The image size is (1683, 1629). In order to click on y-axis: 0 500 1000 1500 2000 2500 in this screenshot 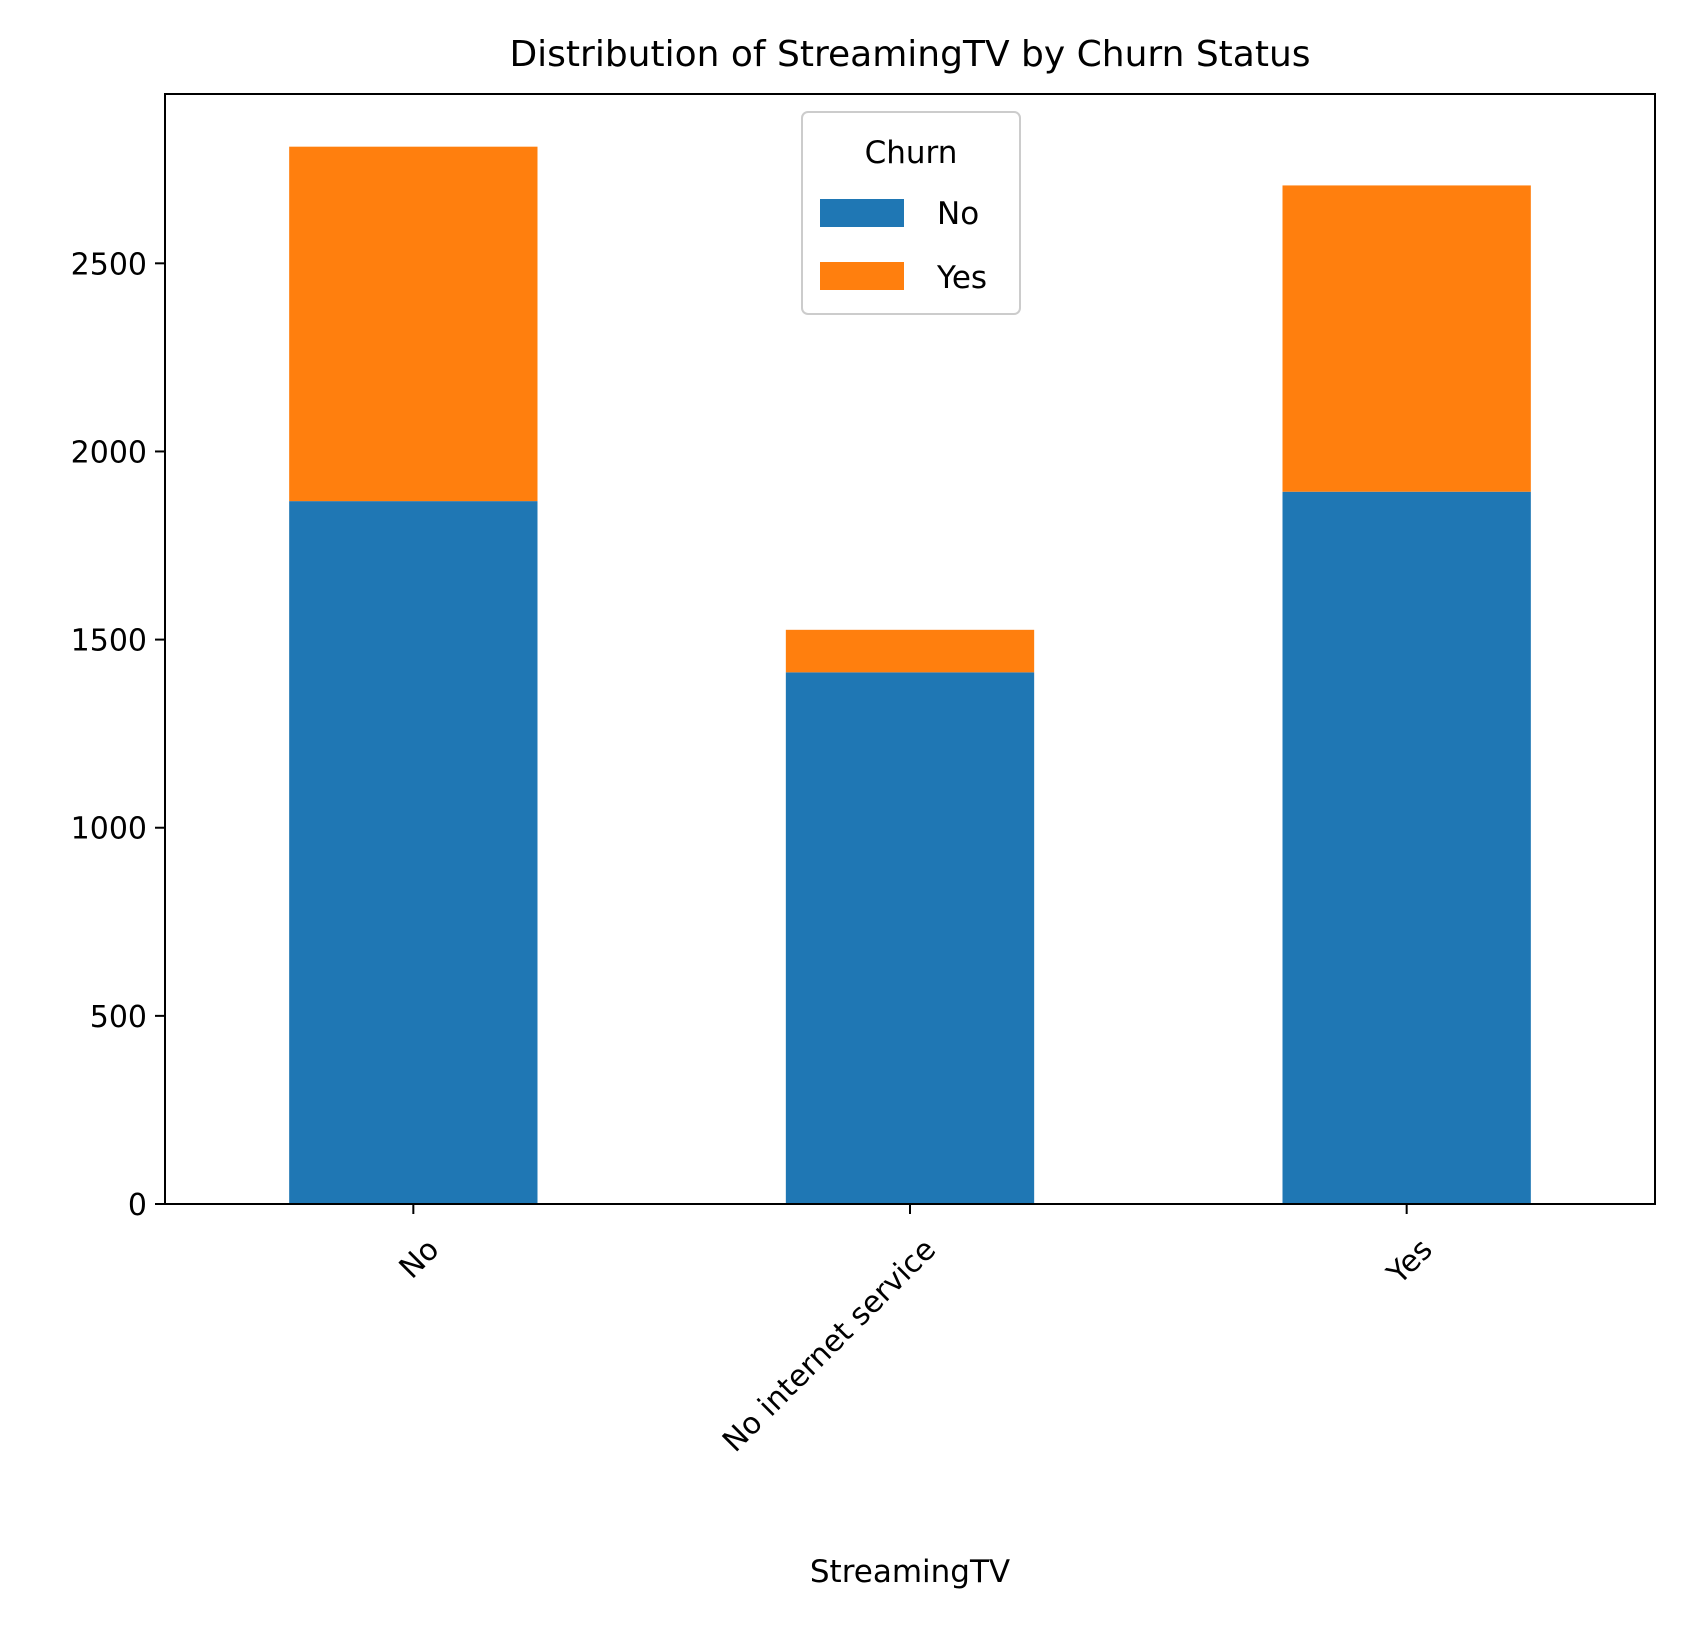, I will do `click(118, 735)`.